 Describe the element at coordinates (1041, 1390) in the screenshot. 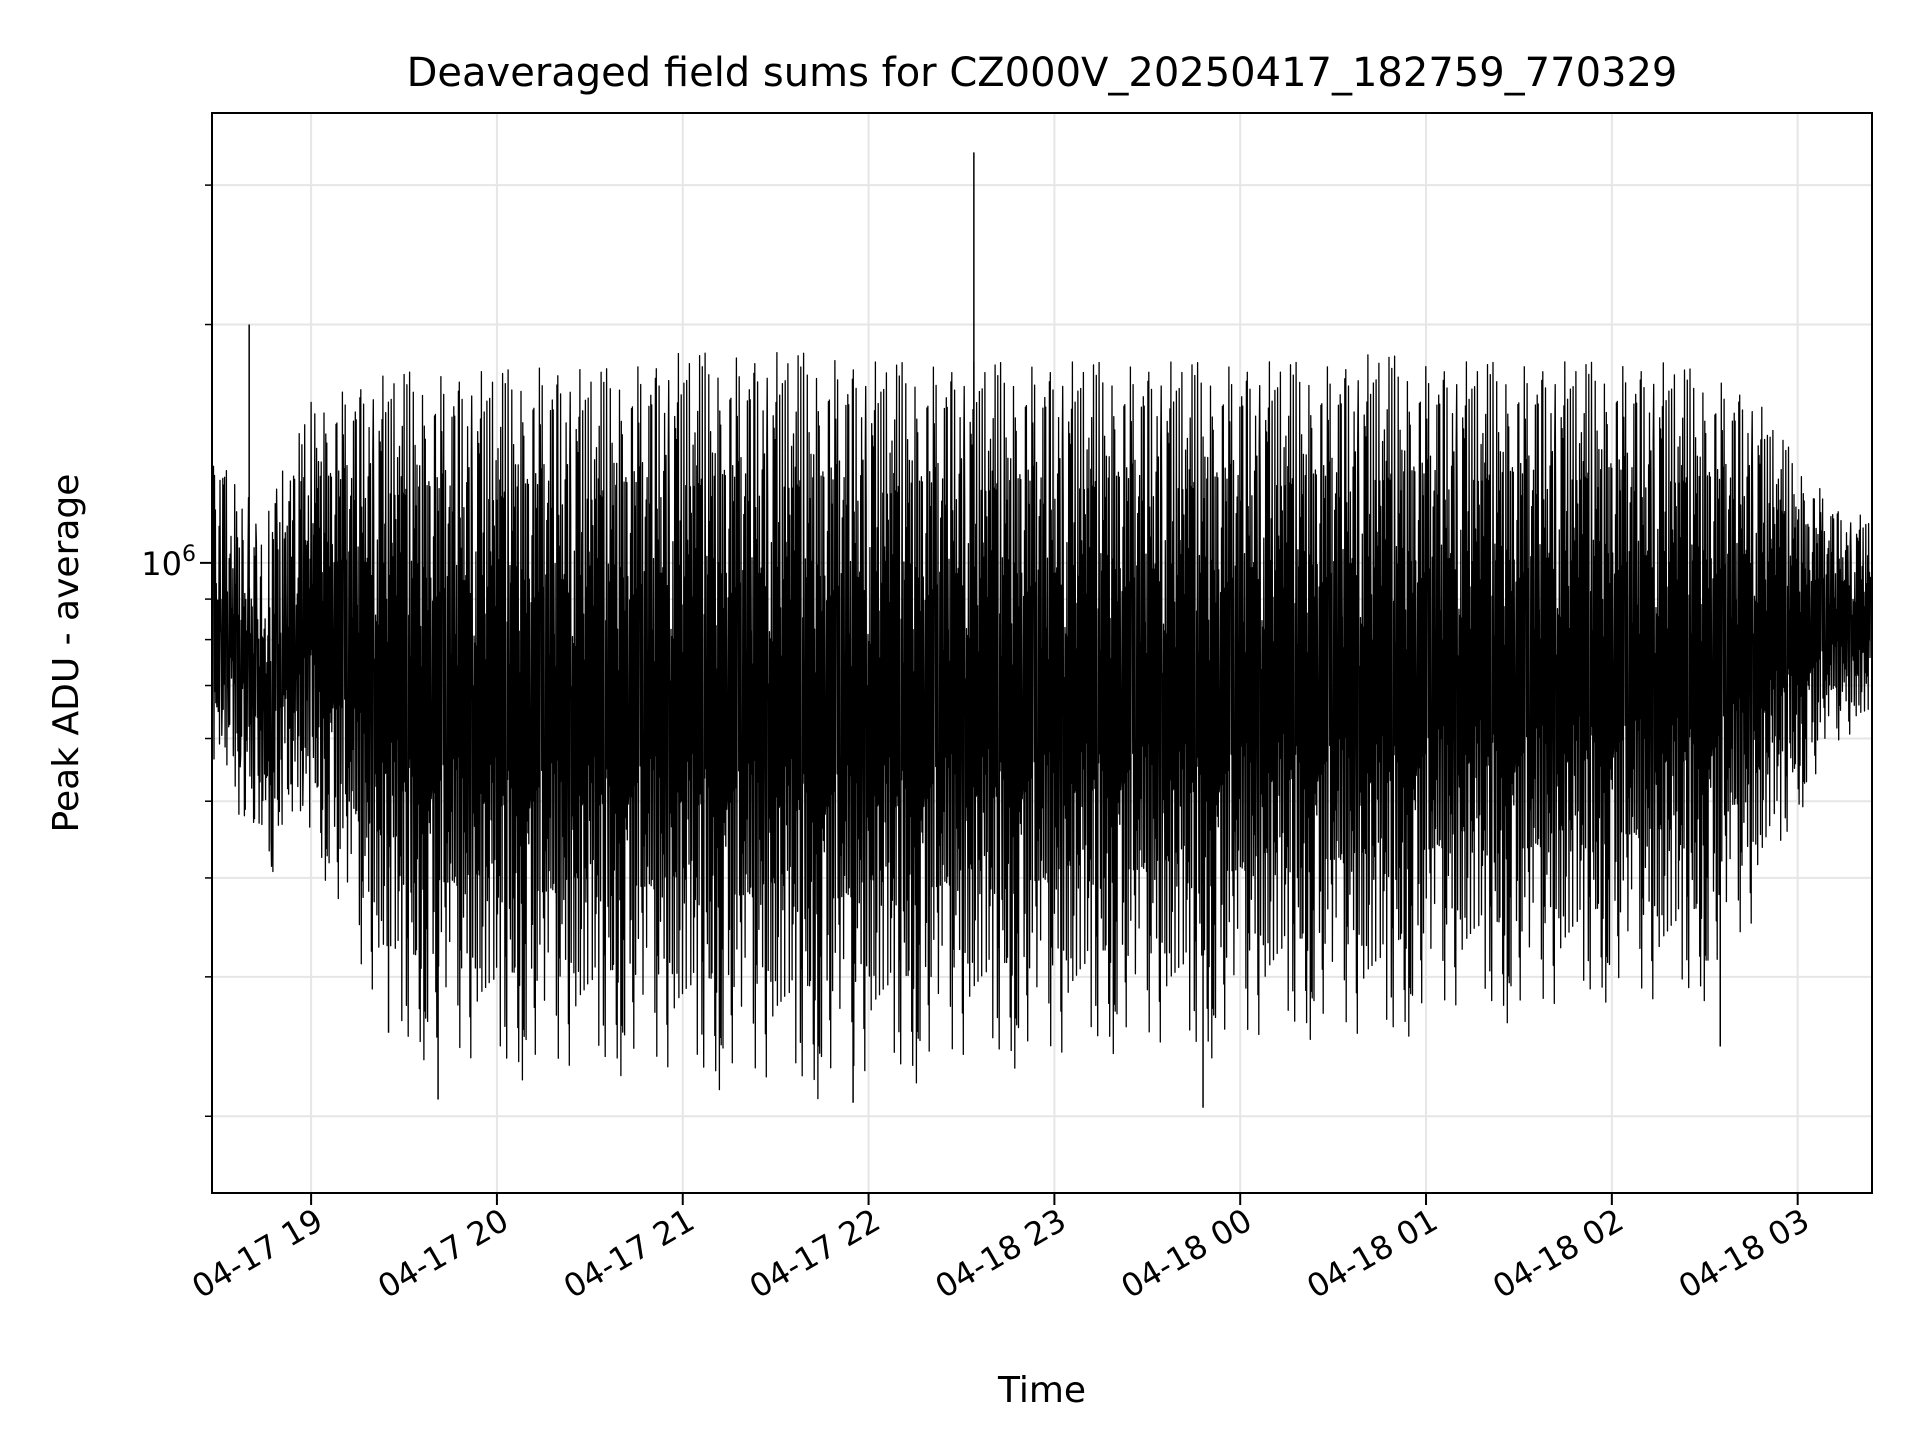

I see `x-axis-label: Time` at that location.